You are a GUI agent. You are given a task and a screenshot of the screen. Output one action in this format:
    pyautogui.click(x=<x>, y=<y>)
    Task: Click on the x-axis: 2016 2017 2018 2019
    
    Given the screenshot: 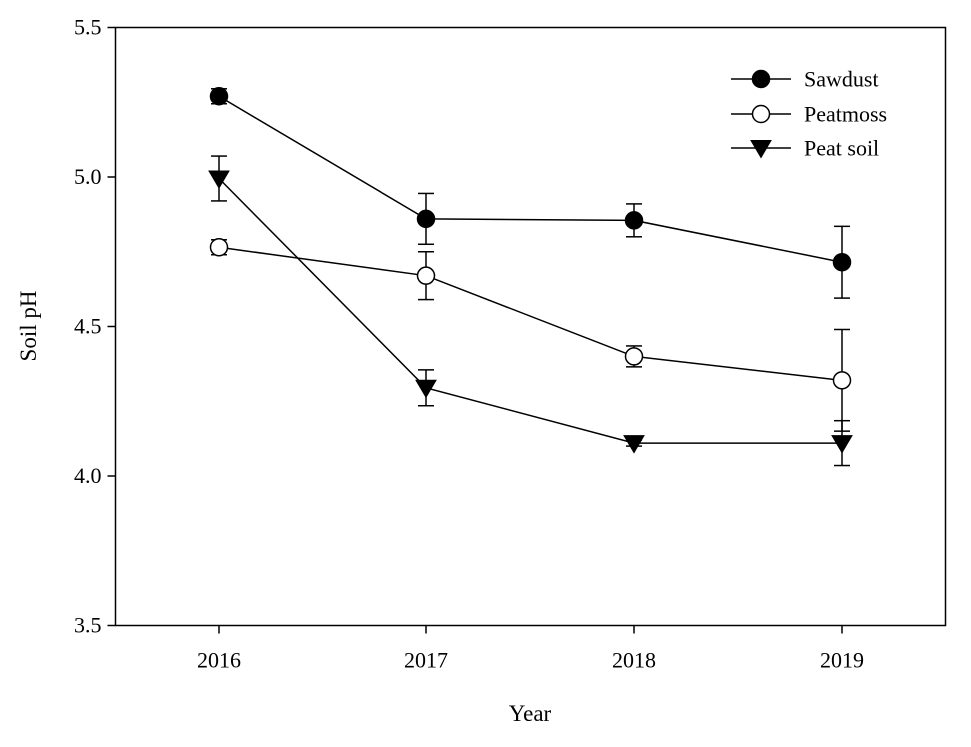 What is the action you would take?
    pyautogui.click(x=530, y=649)
    